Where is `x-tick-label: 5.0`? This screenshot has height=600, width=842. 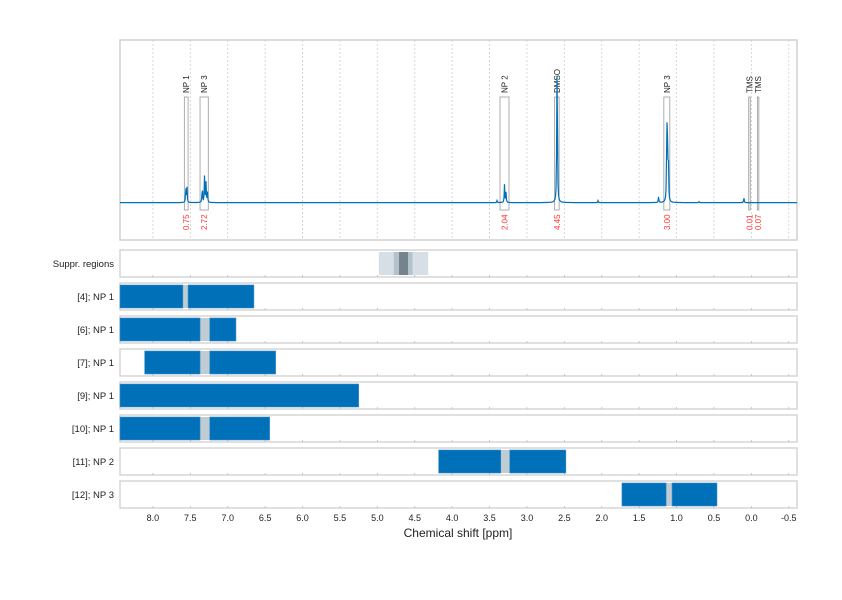
x-tick-label: 5.0 is located at coordinates (377, 518).